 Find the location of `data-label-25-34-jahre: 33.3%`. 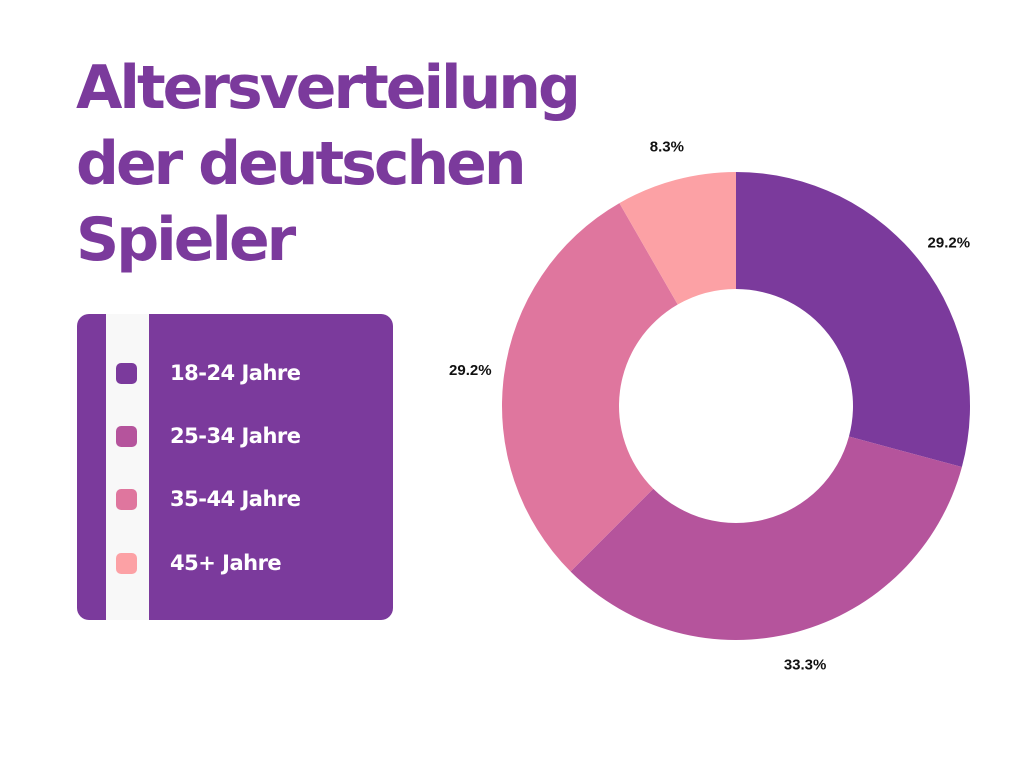

data-label-25-34-jahre: 33.3% is located at coordinates (805, 664).